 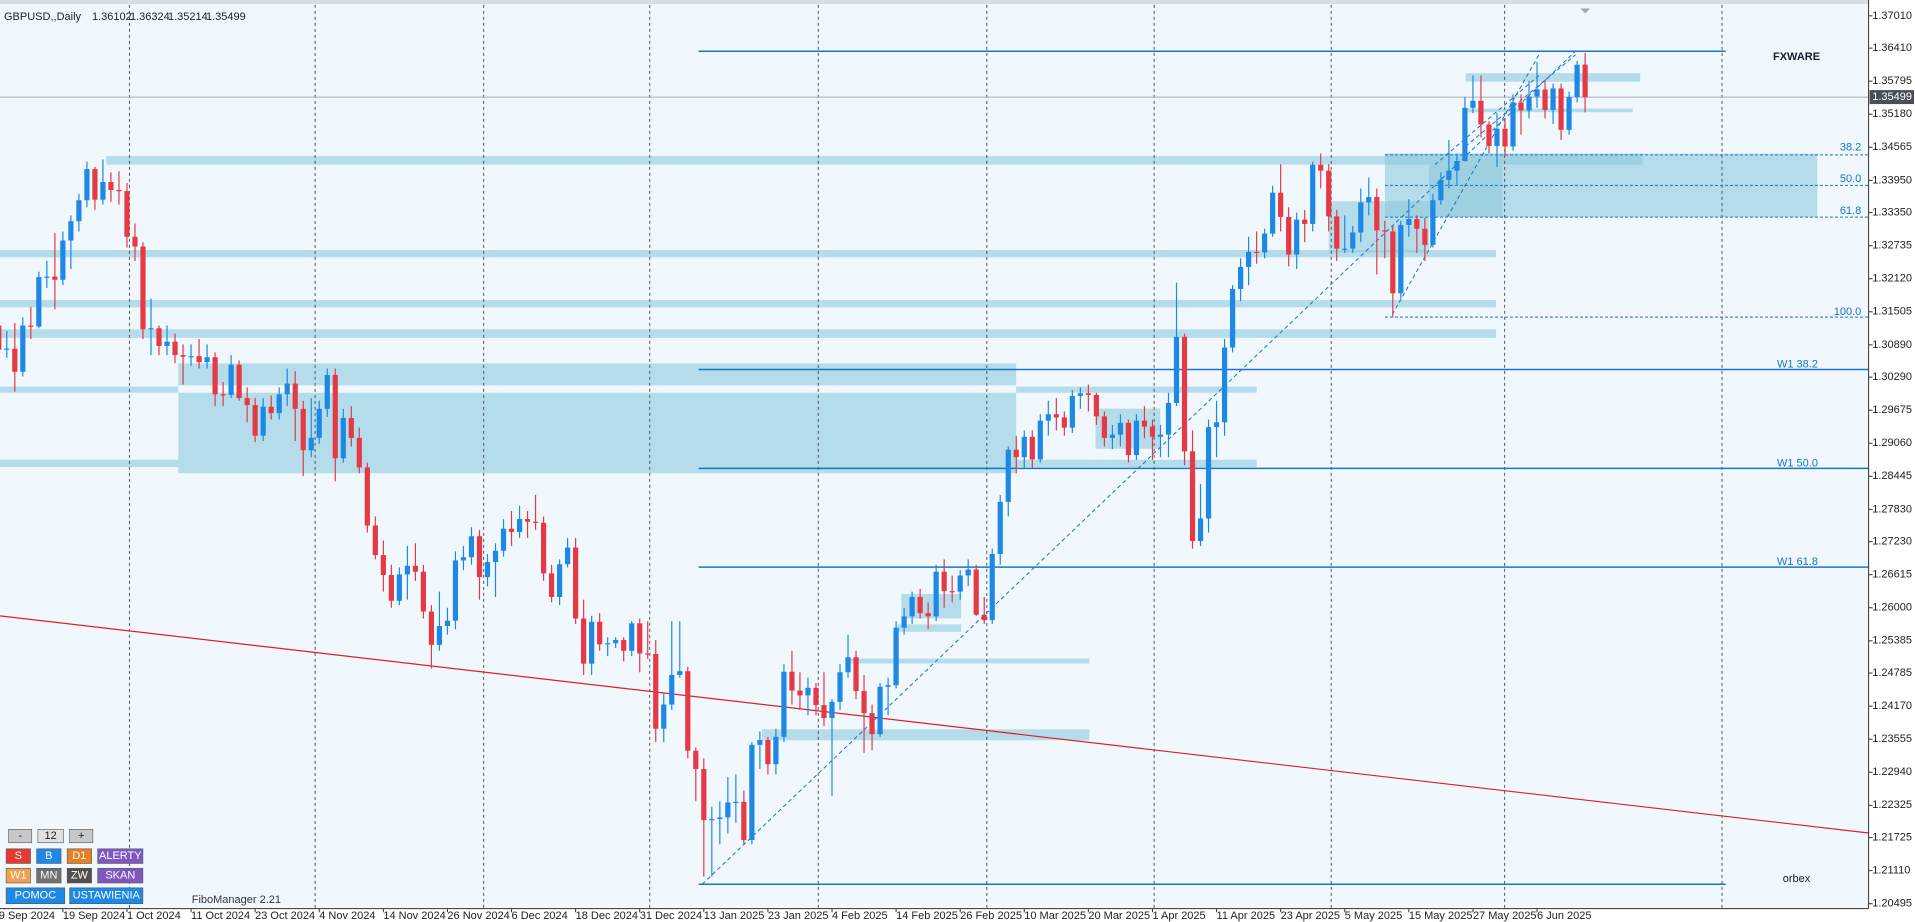 I want to click on y-tick-label: 1.26000, so click(x=1892, y=608).